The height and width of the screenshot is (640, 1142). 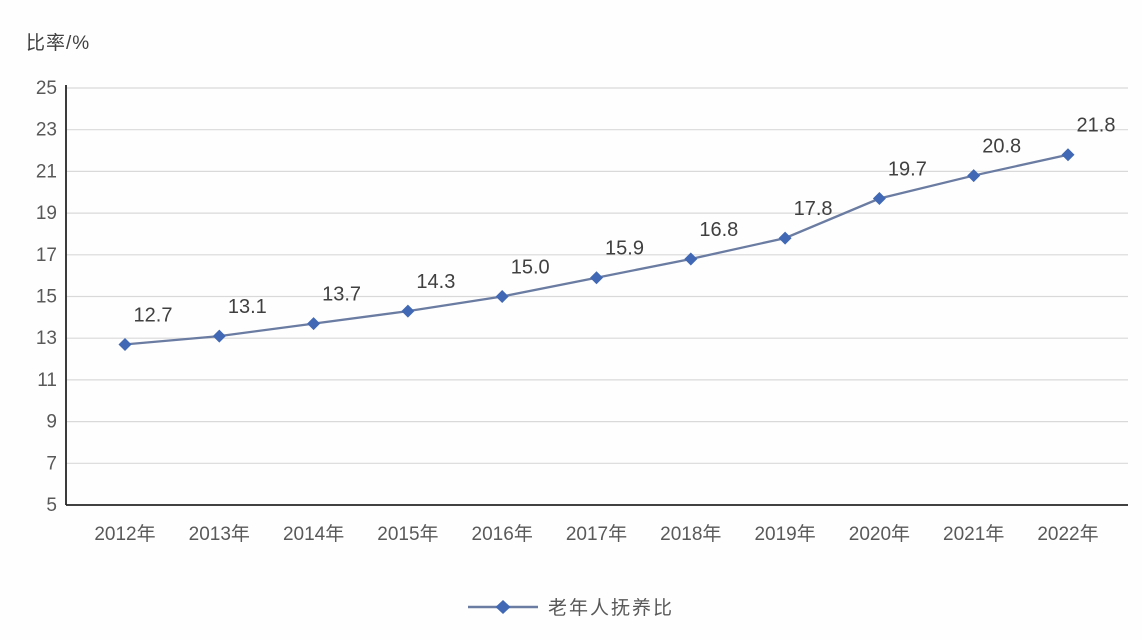 I want to click on y-tick-label: 23, so click(x=46, y=130).